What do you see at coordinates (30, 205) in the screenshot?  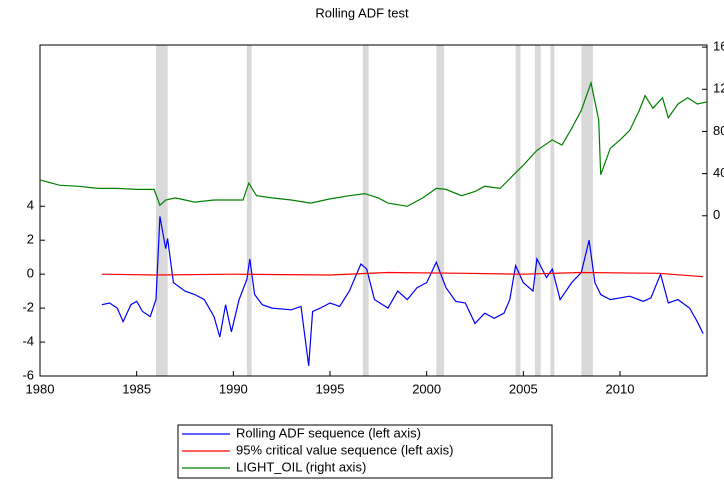 I see `y-tick-label: 4` at bounding box center [30, 205].